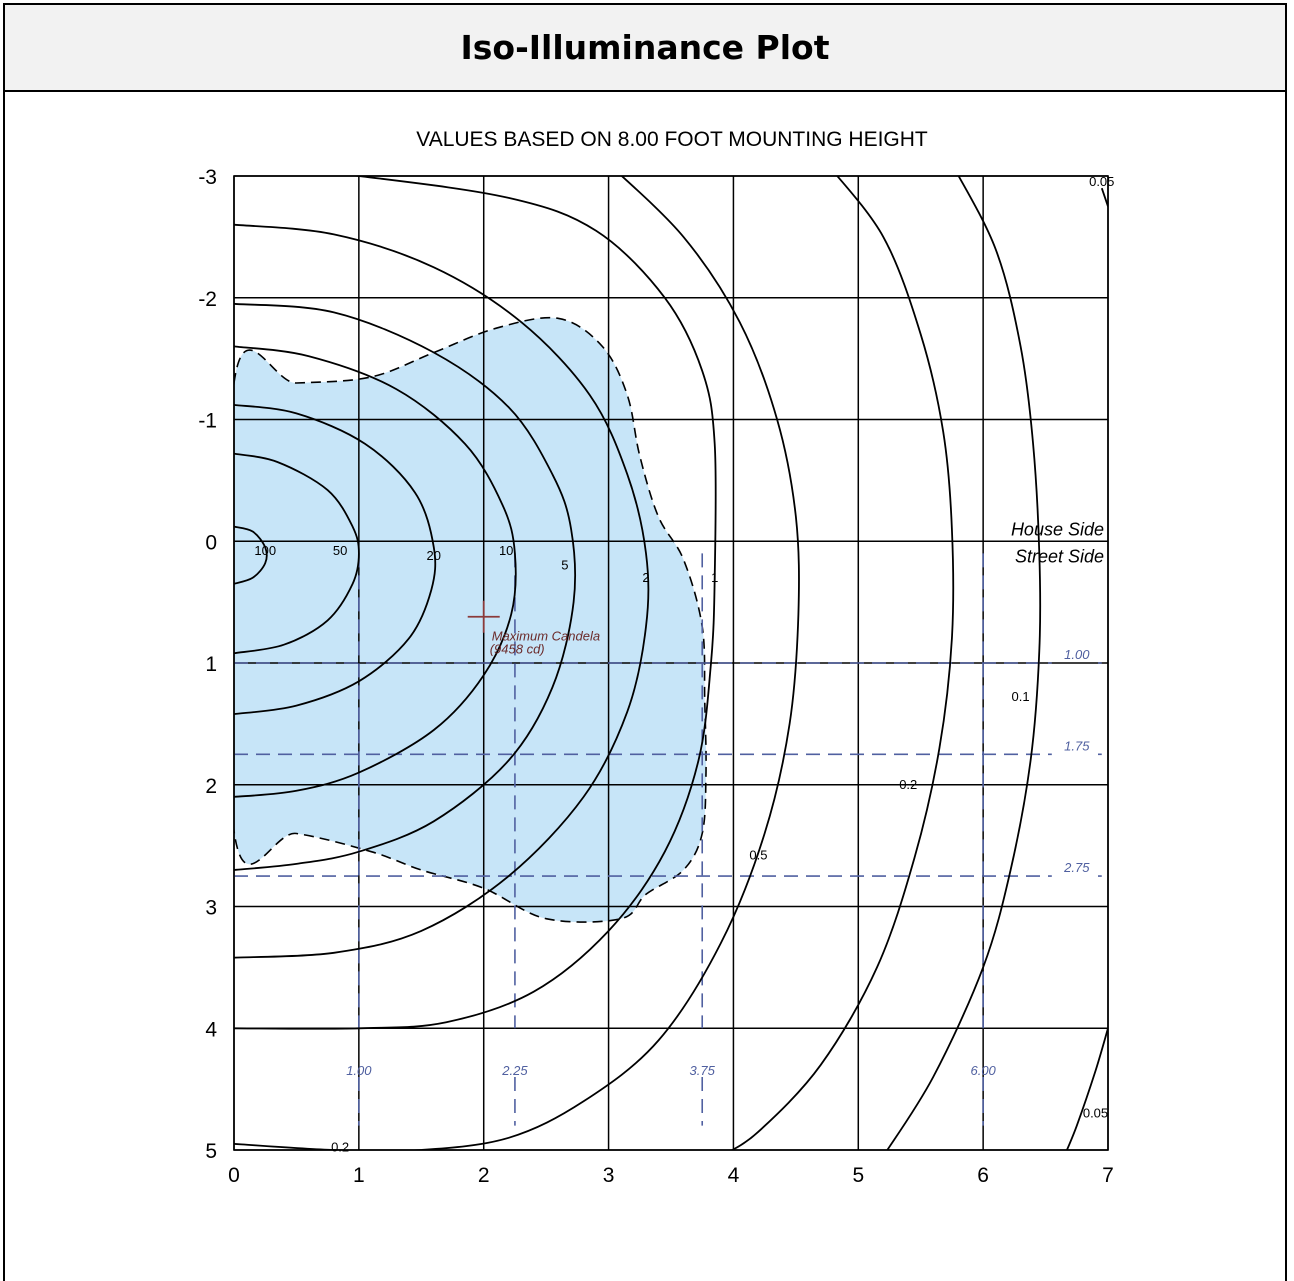  Describe the element at coordinates (1057, 529) in the screenshot. I see `house-side-label: House Side` at that location.